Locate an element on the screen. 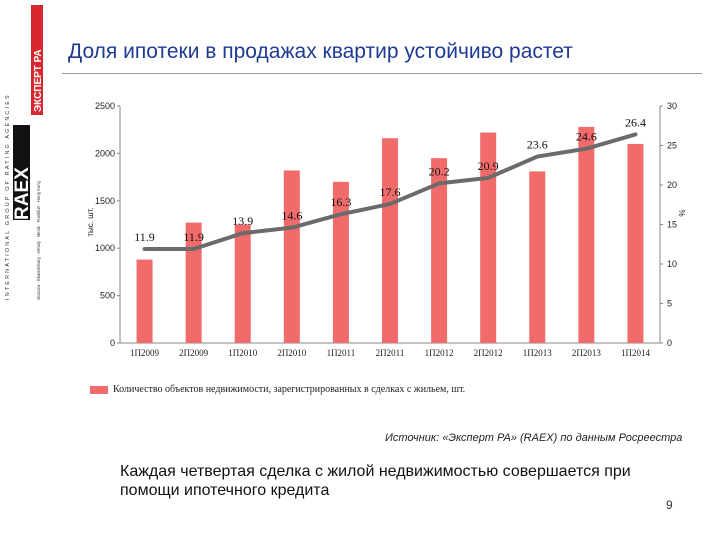 This screenshot has height=540, width=720. y-right-tick-label: 5 is located at coordinates (669, 304).